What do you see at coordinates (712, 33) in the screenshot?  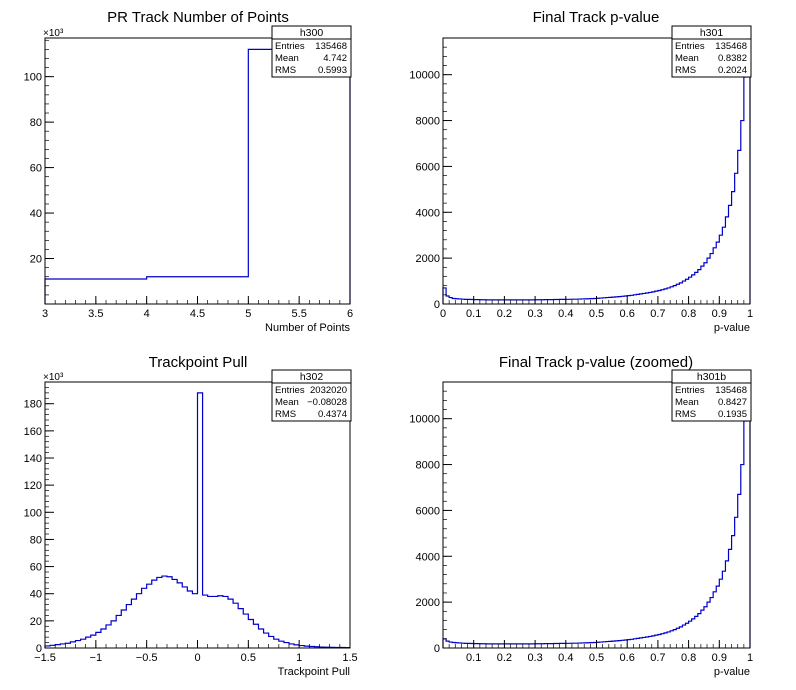 I see `stats-box-name: h301` at bounding box center [712, 33].